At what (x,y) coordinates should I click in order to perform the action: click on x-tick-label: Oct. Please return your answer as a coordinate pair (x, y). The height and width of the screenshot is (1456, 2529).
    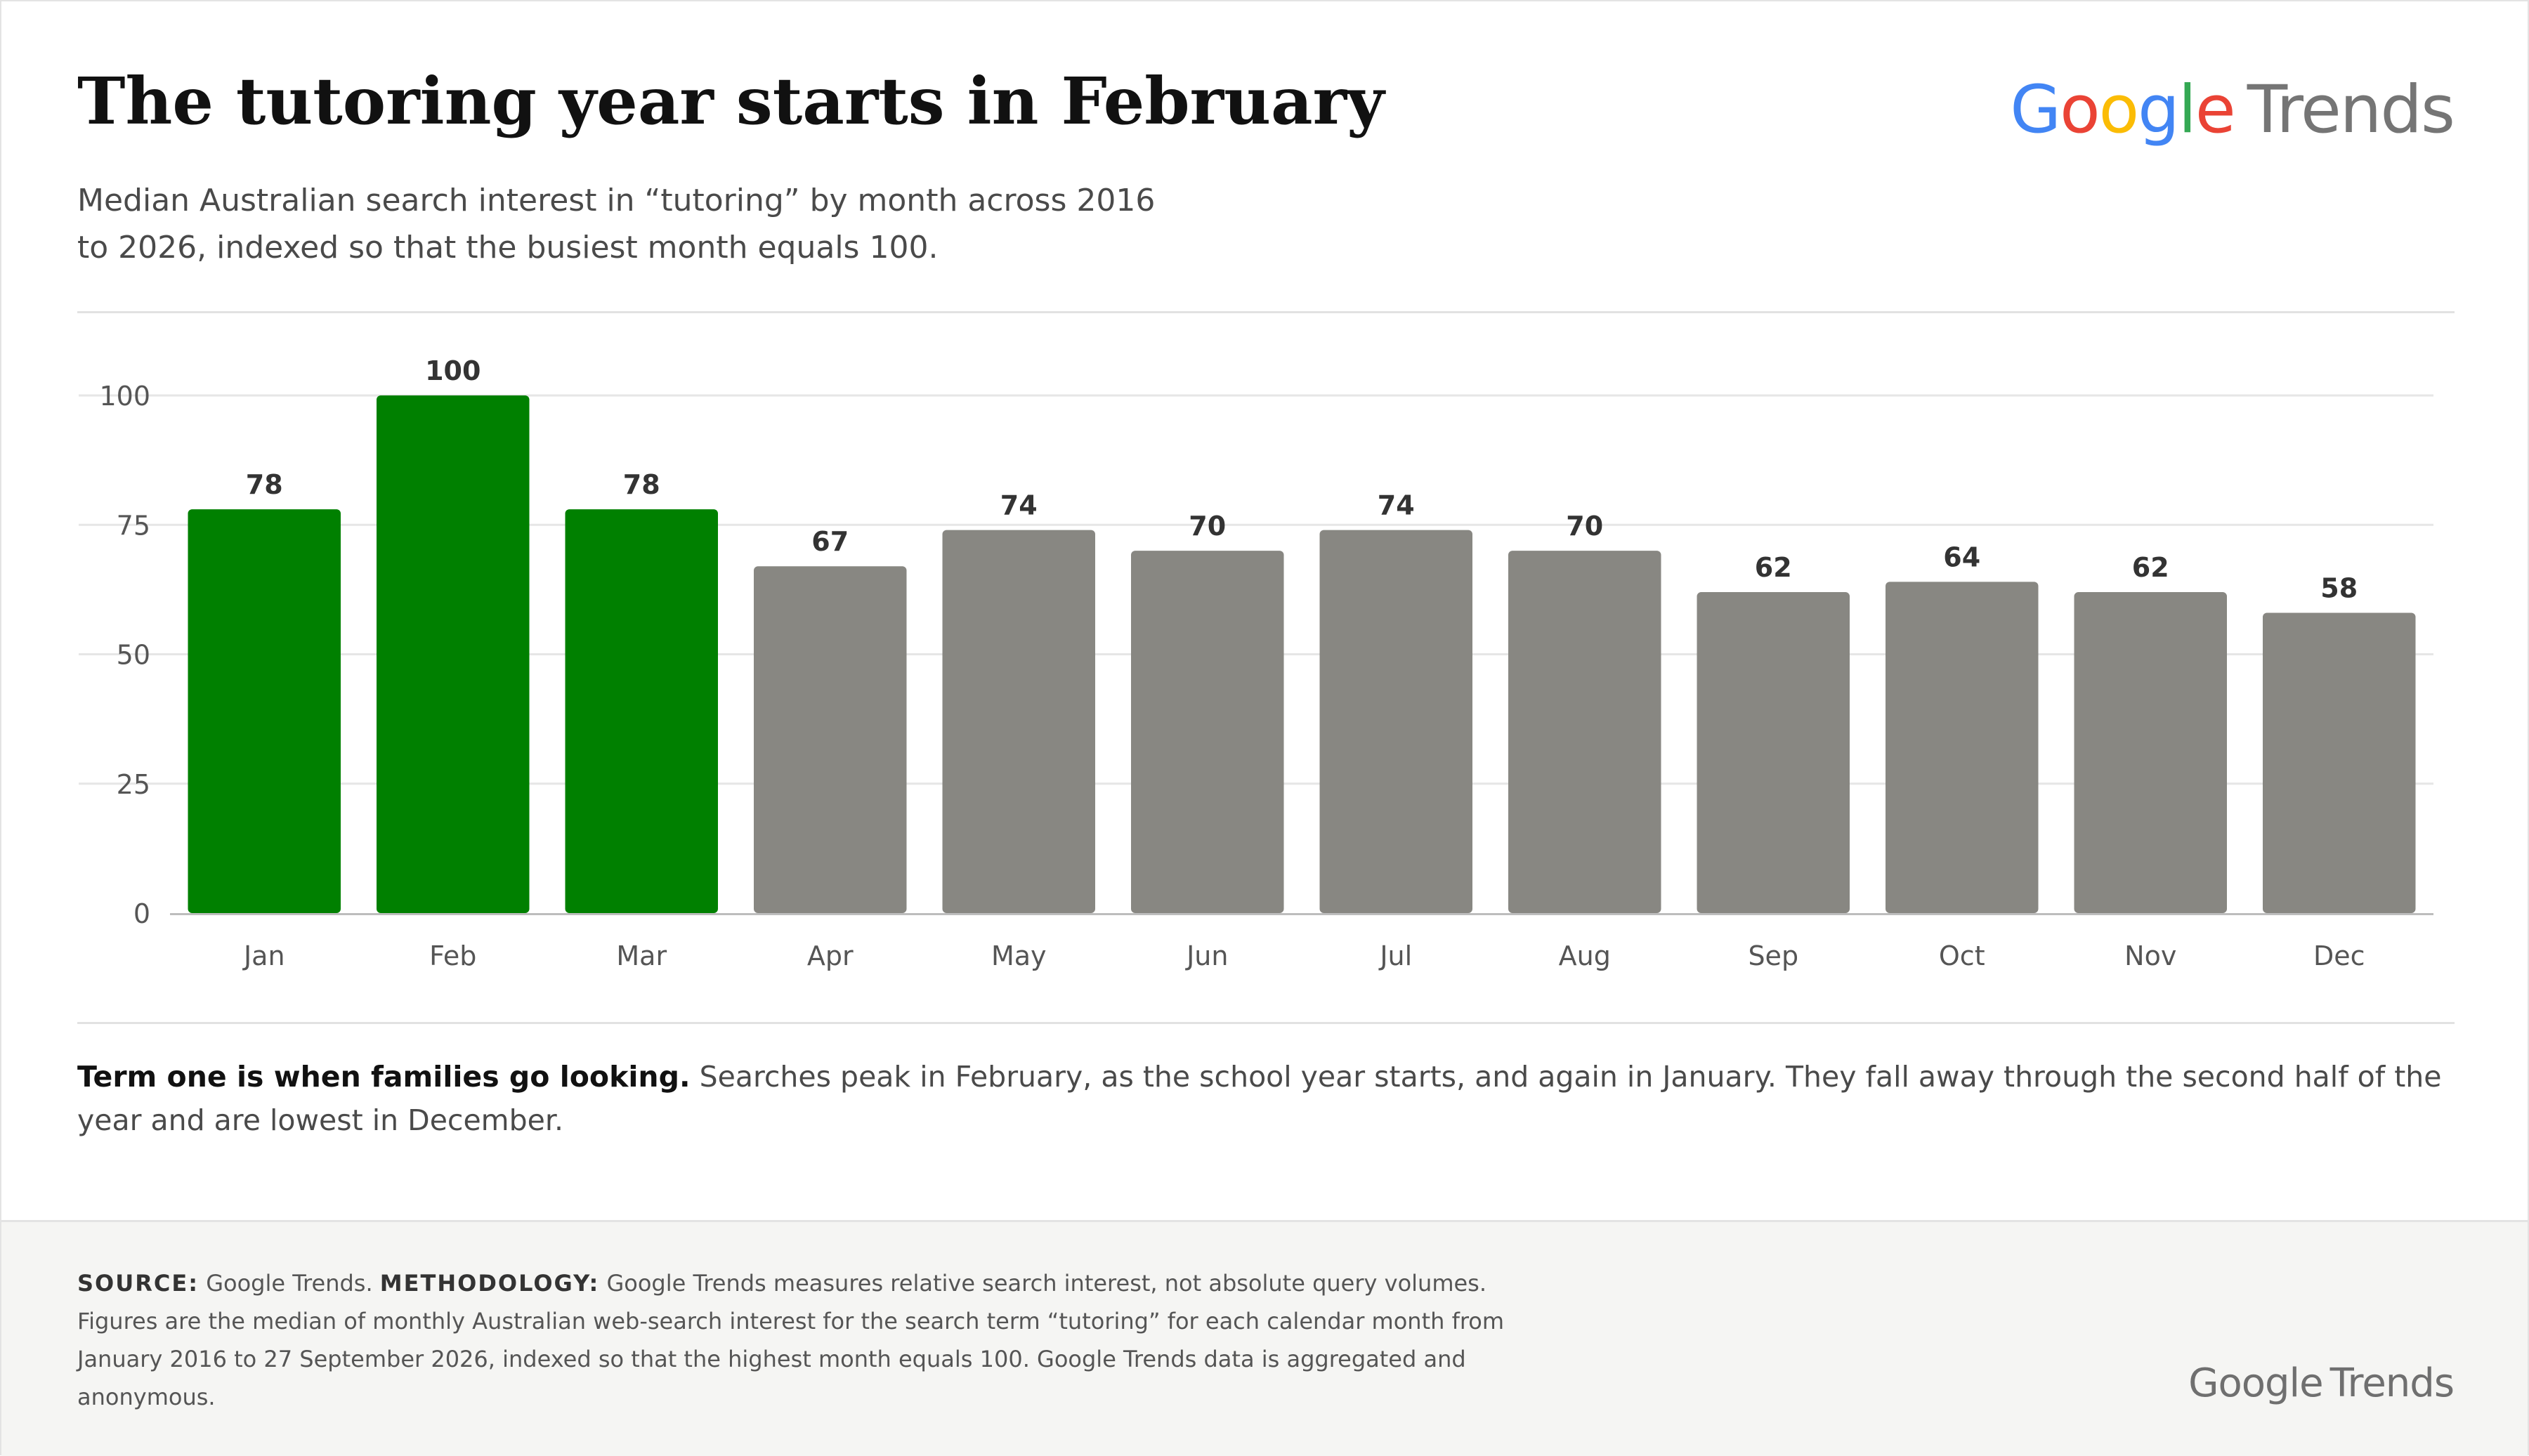
    Looking at the image, I should click on (1962, 955).